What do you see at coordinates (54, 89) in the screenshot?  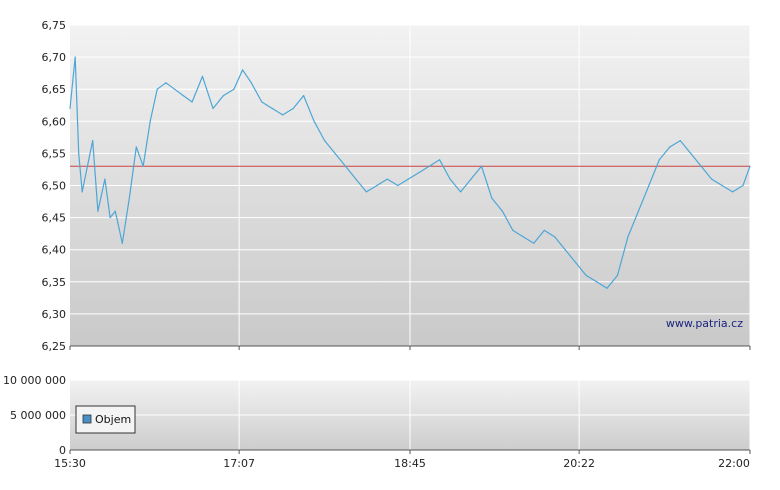 I see `price-y-tick-label: 6,65` at bounding box center [54, 89].